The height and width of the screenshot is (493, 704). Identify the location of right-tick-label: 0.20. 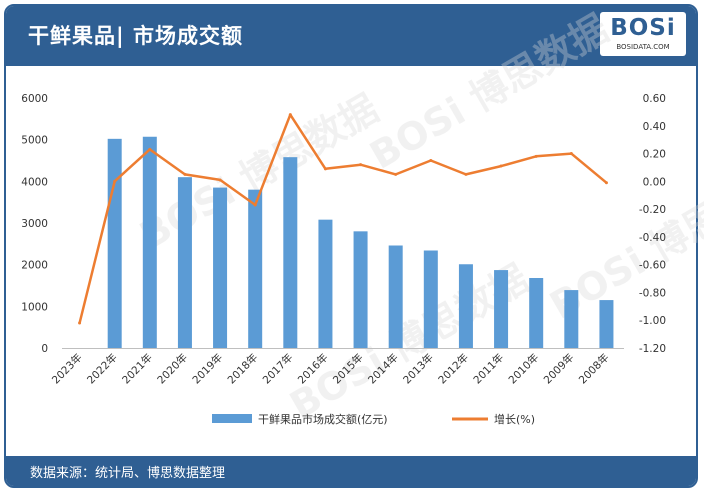
(654, 155).